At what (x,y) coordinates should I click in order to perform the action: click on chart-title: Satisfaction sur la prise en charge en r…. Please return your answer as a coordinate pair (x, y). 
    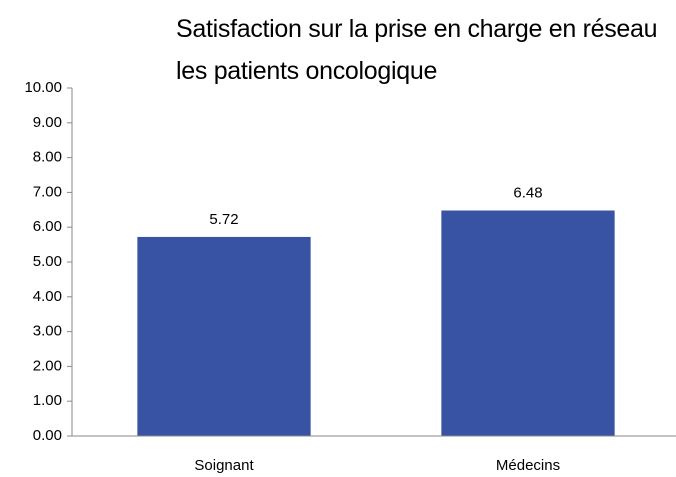
    Looking at the image, I should click on (417, 50).